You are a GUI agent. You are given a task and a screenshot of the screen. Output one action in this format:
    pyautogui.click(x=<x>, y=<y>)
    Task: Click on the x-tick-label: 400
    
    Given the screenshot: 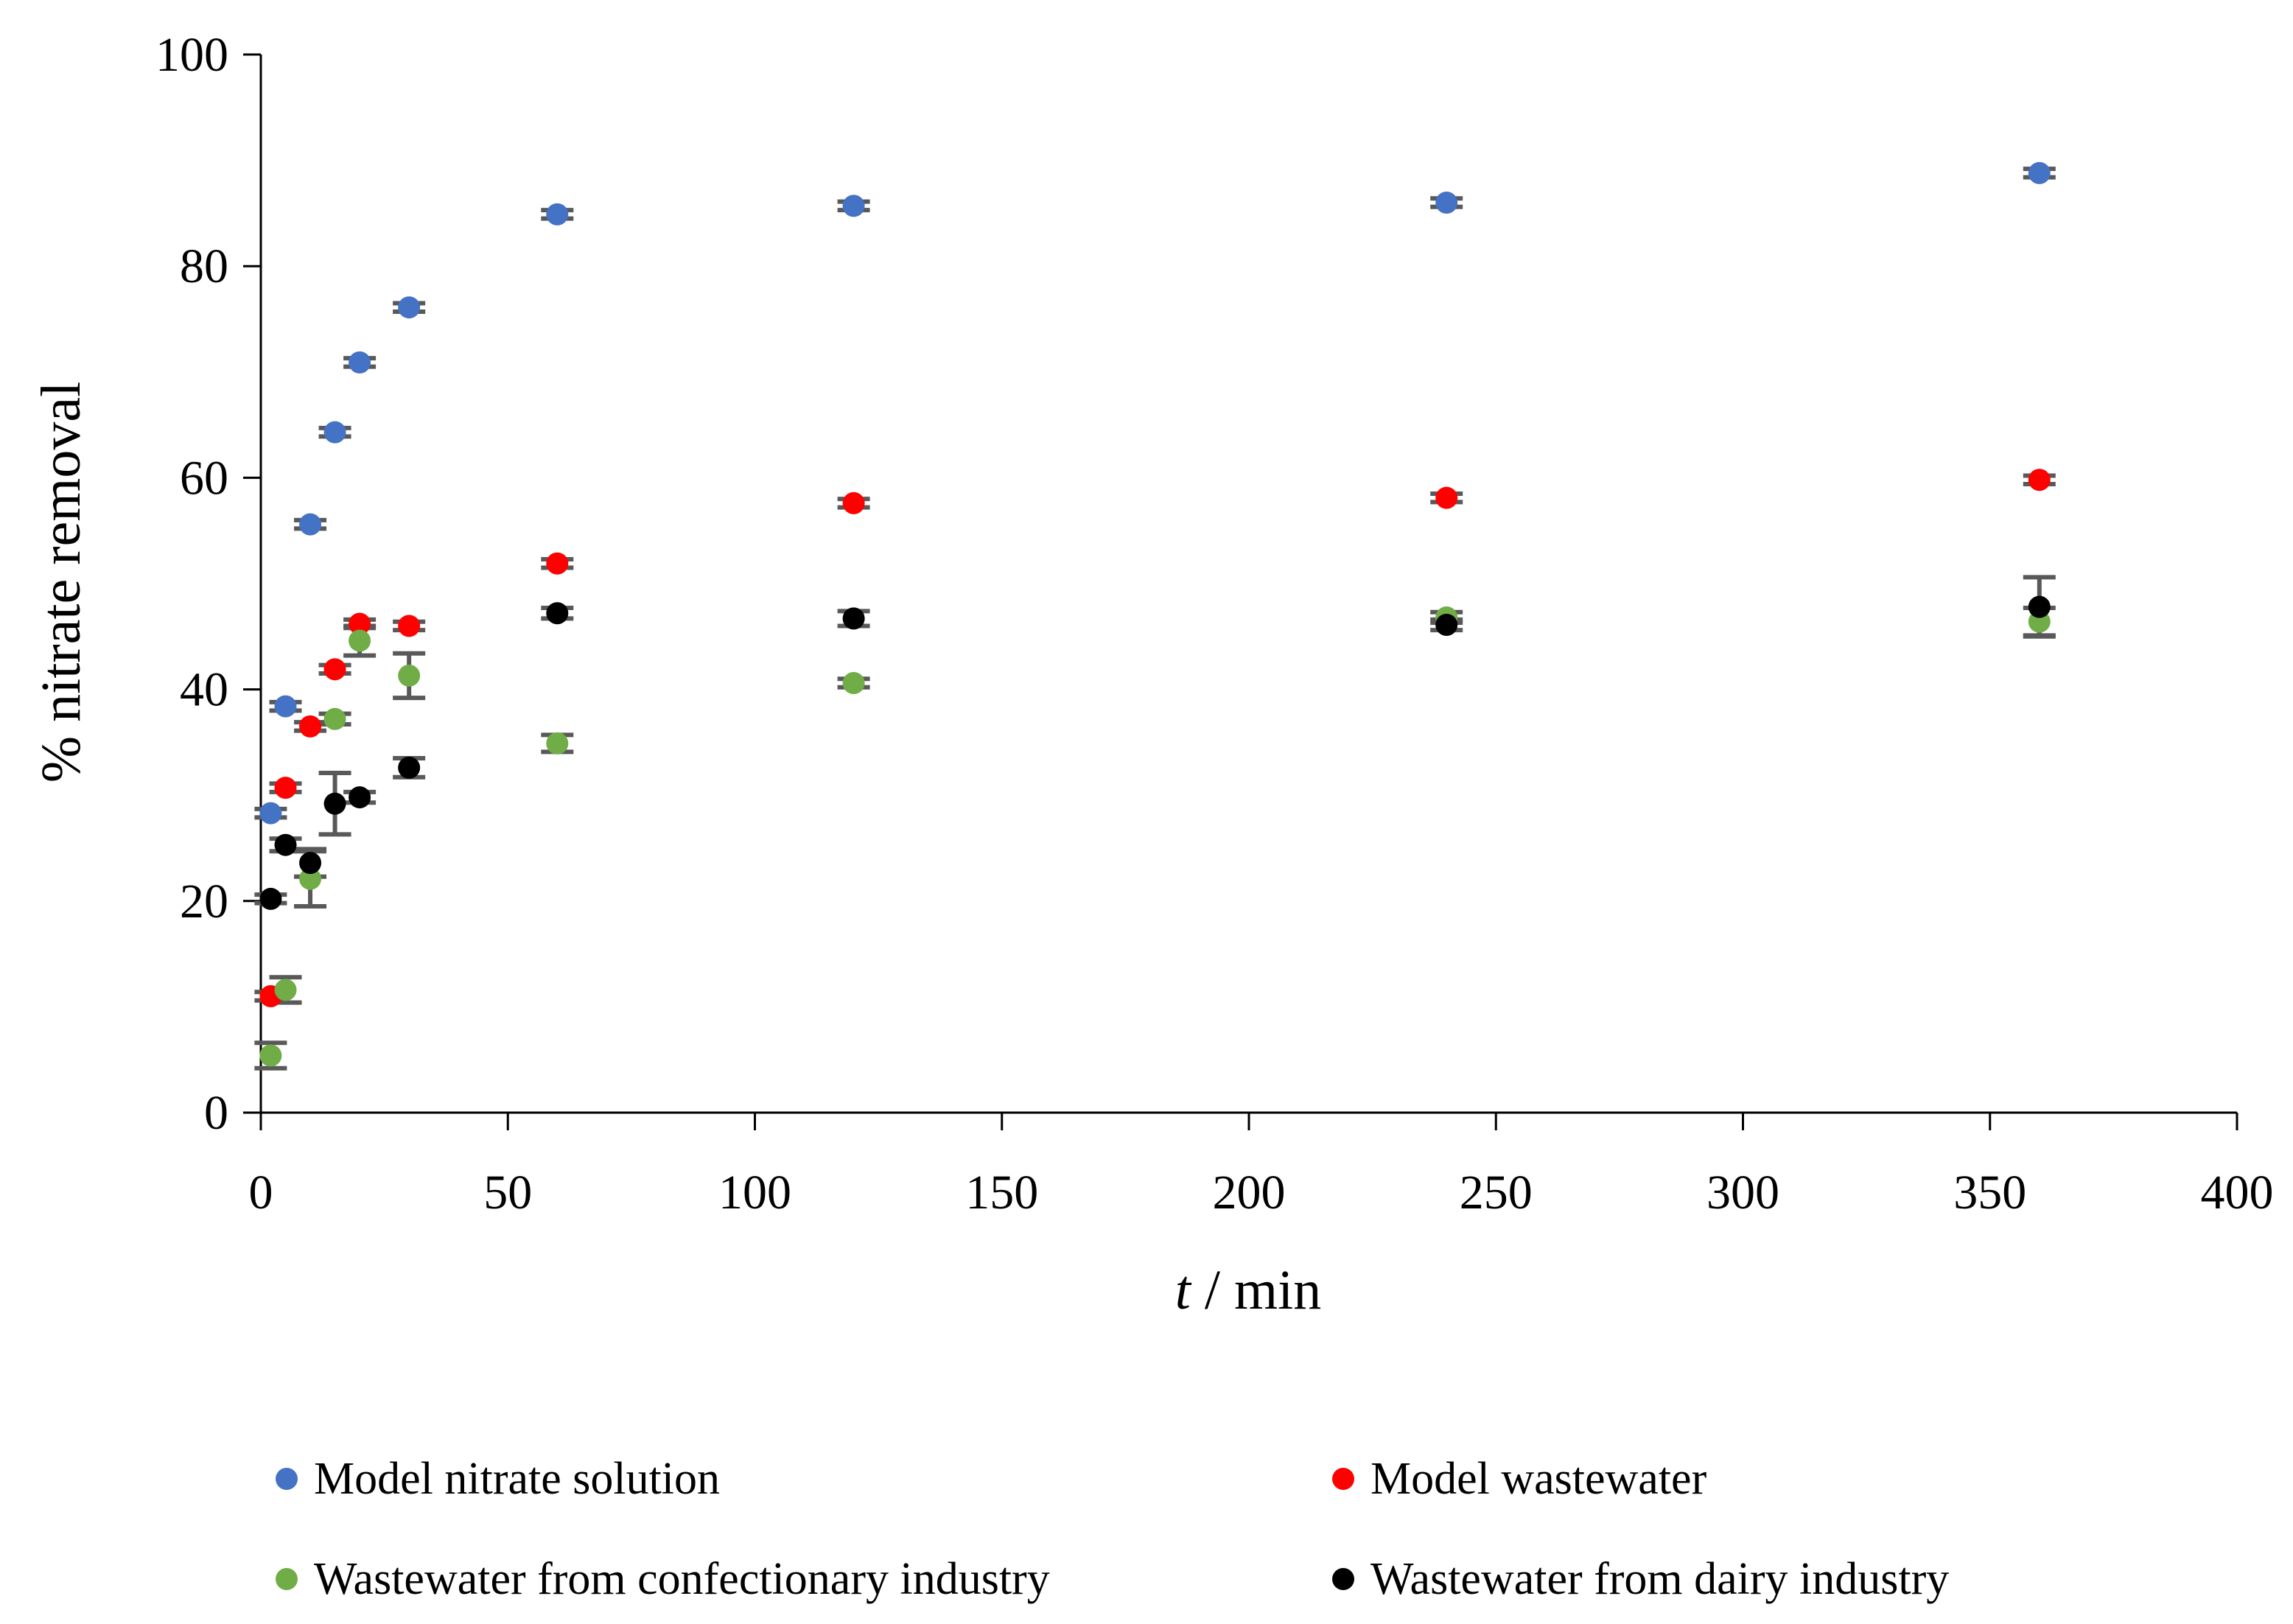 What is the action you would take?
    pyautogui.click(x=2237, y=1192)
    